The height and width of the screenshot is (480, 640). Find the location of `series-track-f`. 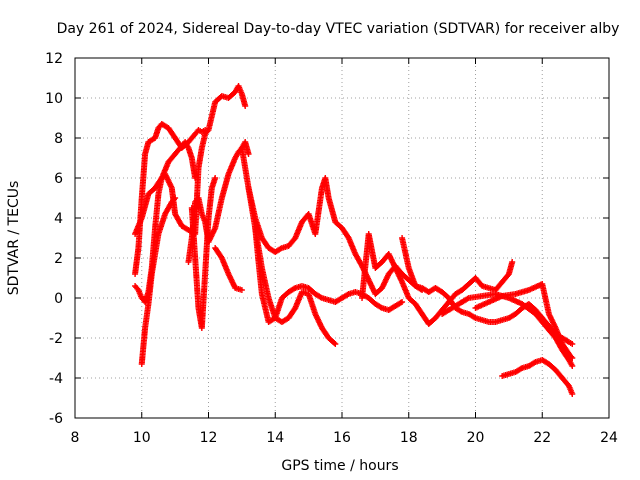

series-track-f is located at coordinates (218, 202).